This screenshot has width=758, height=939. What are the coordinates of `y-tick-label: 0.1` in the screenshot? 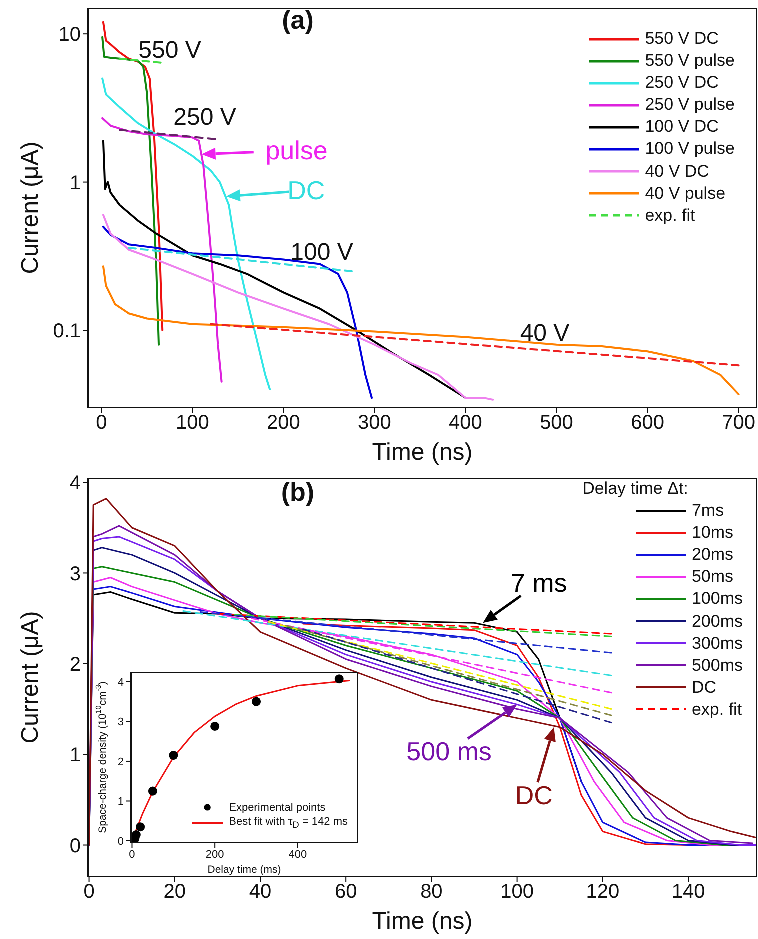 It's located at (67, 331).